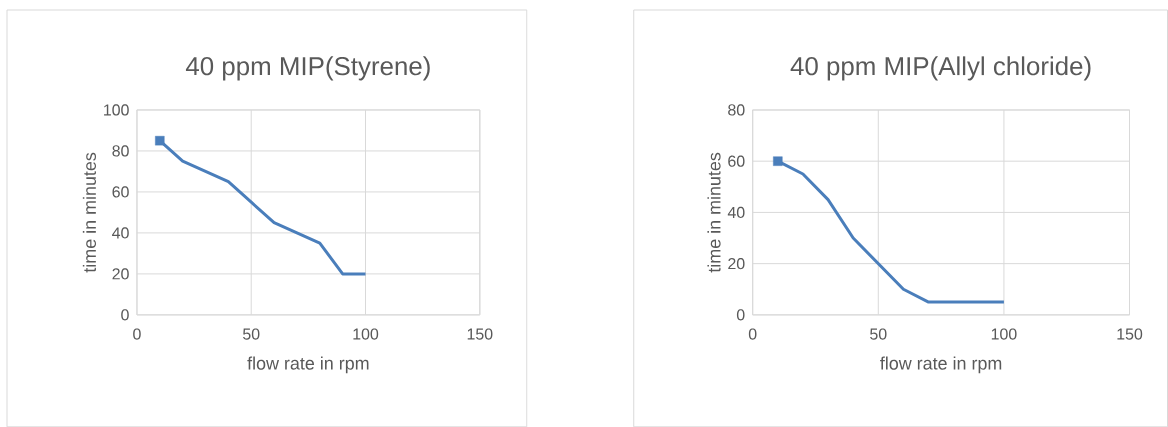 The width and height of the screenshot is (1168, 427). I want to click on chart-title: 40 ppm MIP(Allyl chloride), so click(940, 68).